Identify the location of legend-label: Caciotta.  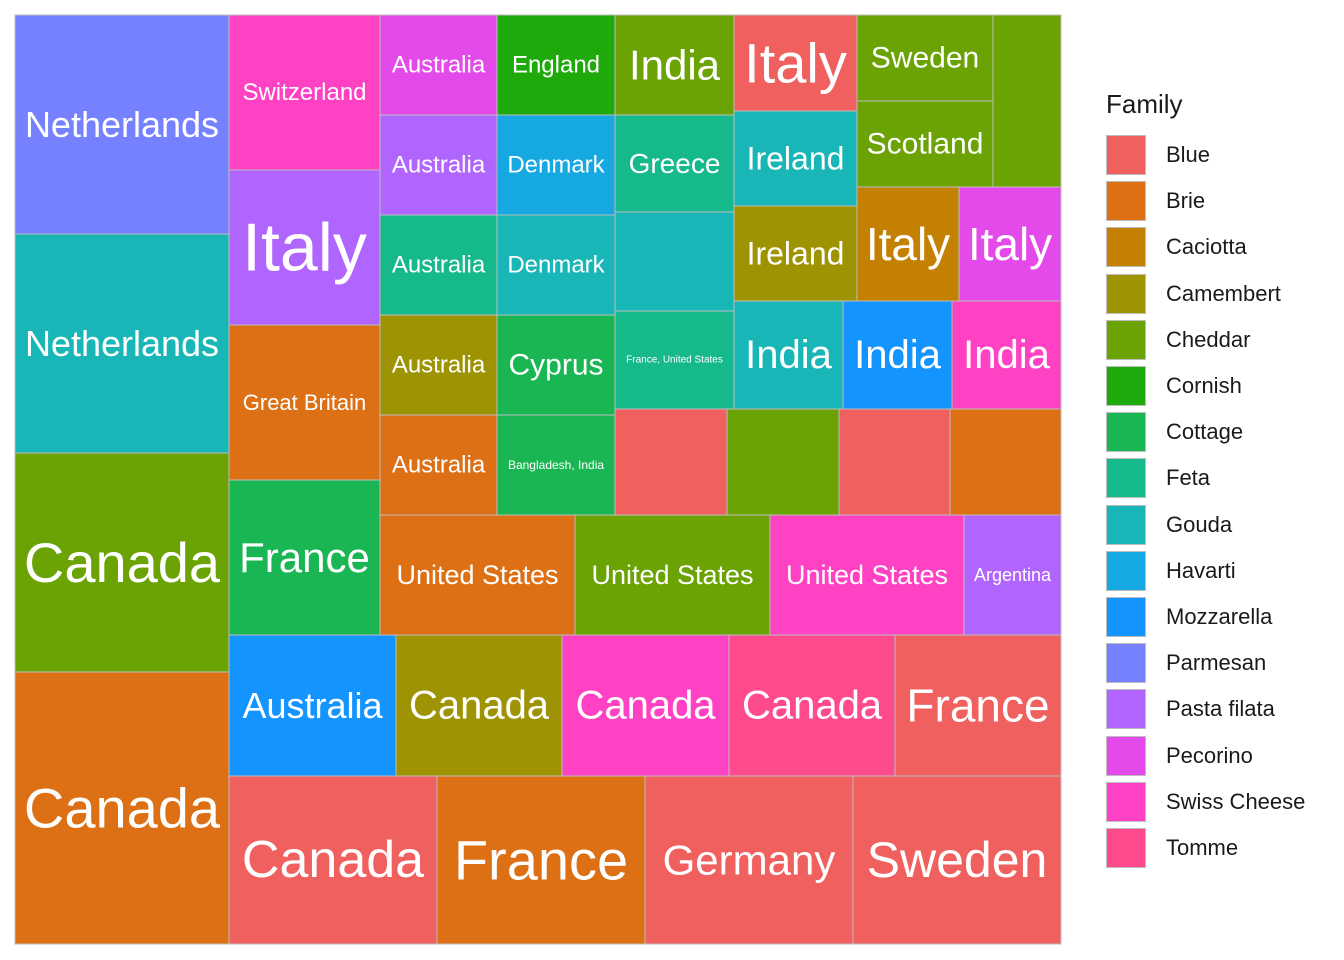
(1206, 247).